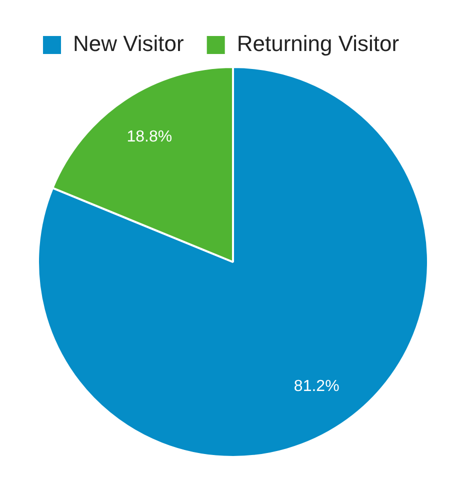  Describe the element at coordinates (318, 43) in the screenshot. I see `legend-label: Returning Visitor` at that location.